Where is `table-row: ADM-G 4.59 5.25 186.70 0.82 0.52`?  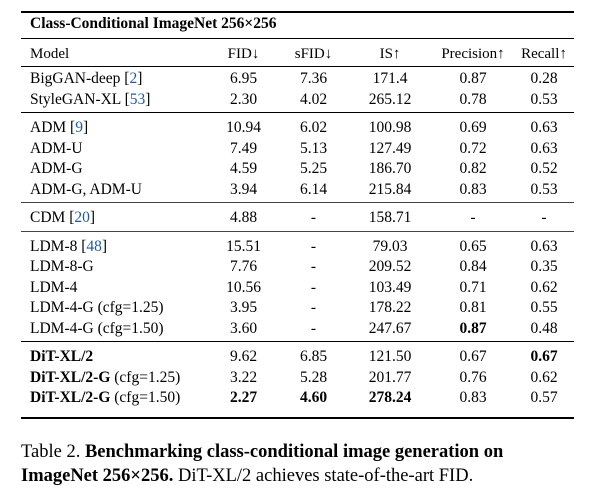
table-row: ADM-G 4.59 5.25 186.70 0.82 0.52 is located at coordinates (297, 168).